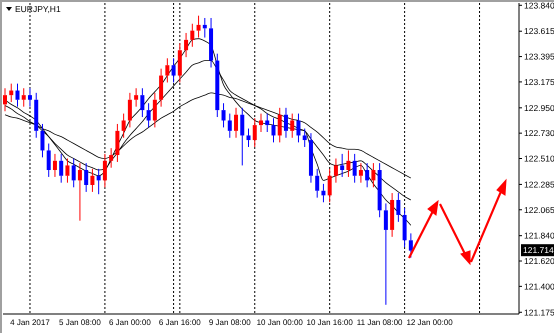  What do you see at coordinates (130, 322) in the screenshot?
I see `x-tick-label: 6 Jan 00:00` at bounding box center [130, 322].